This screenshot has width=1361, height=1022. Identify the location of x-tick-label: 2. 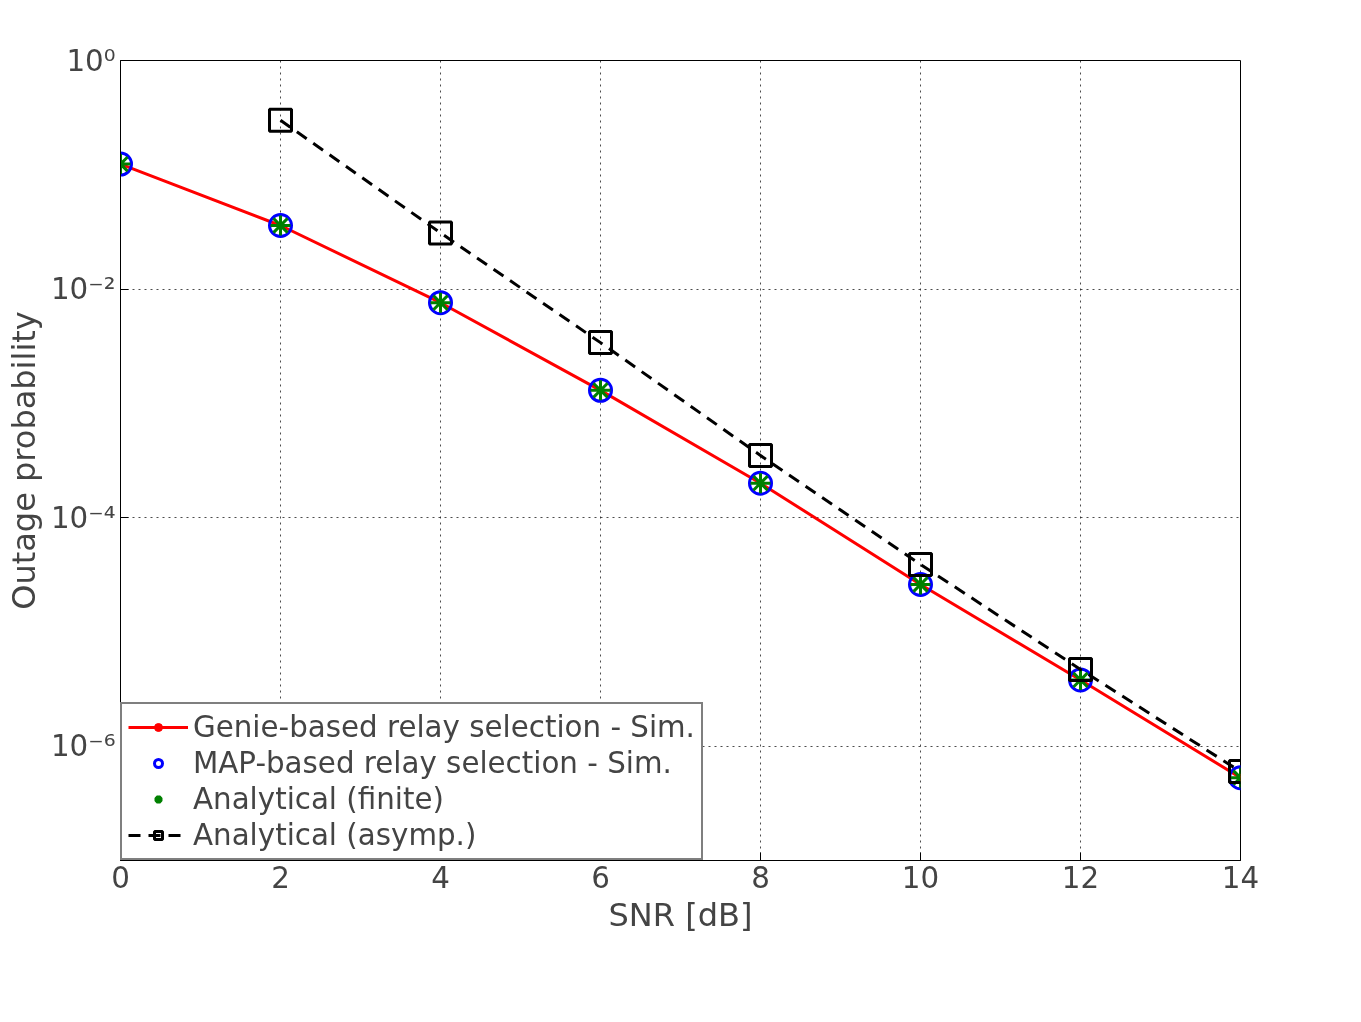
(280, 877).